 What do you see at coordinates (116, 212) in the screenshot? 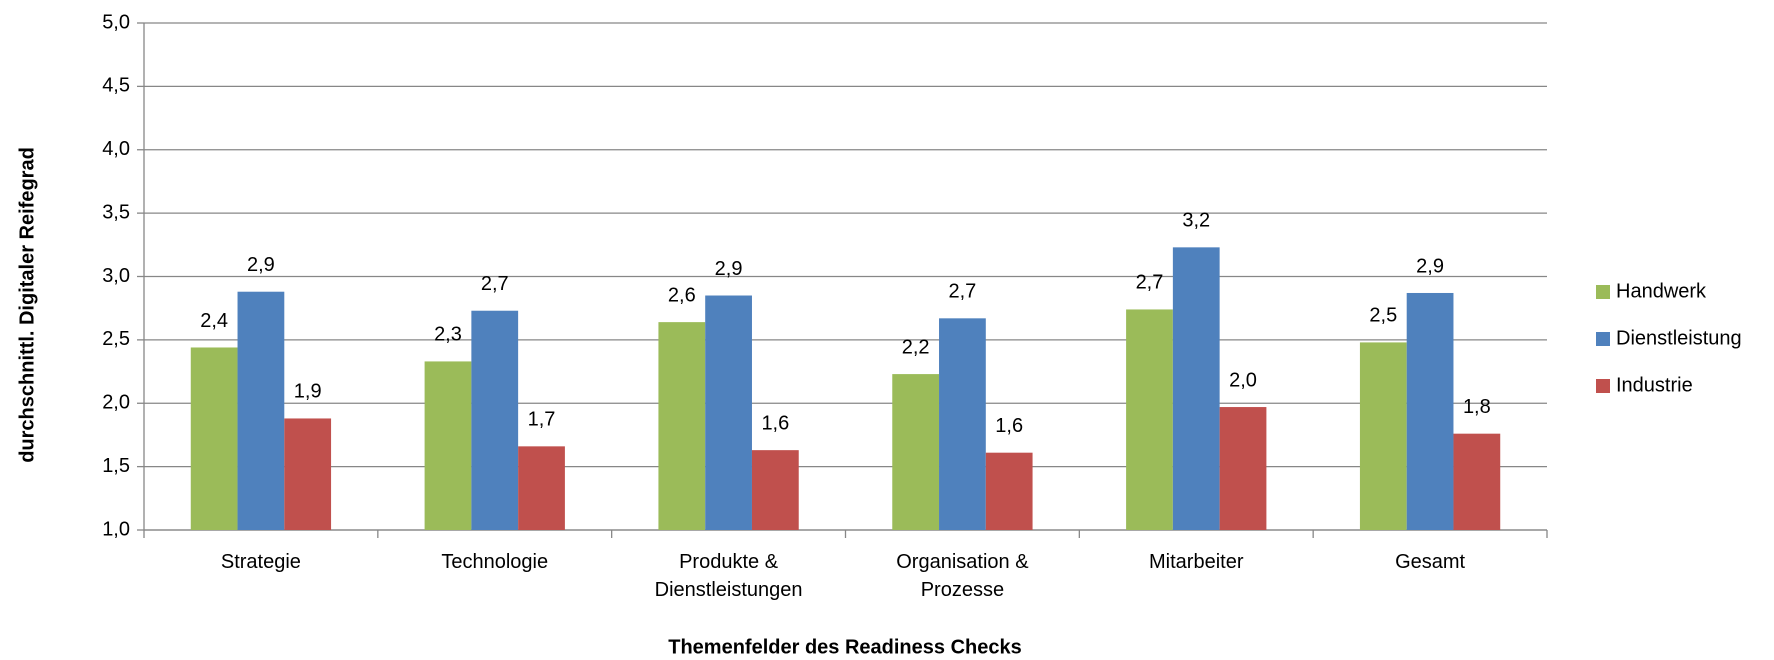
I see `y-tick-label: 3,5` at bounding box center [116, 212].